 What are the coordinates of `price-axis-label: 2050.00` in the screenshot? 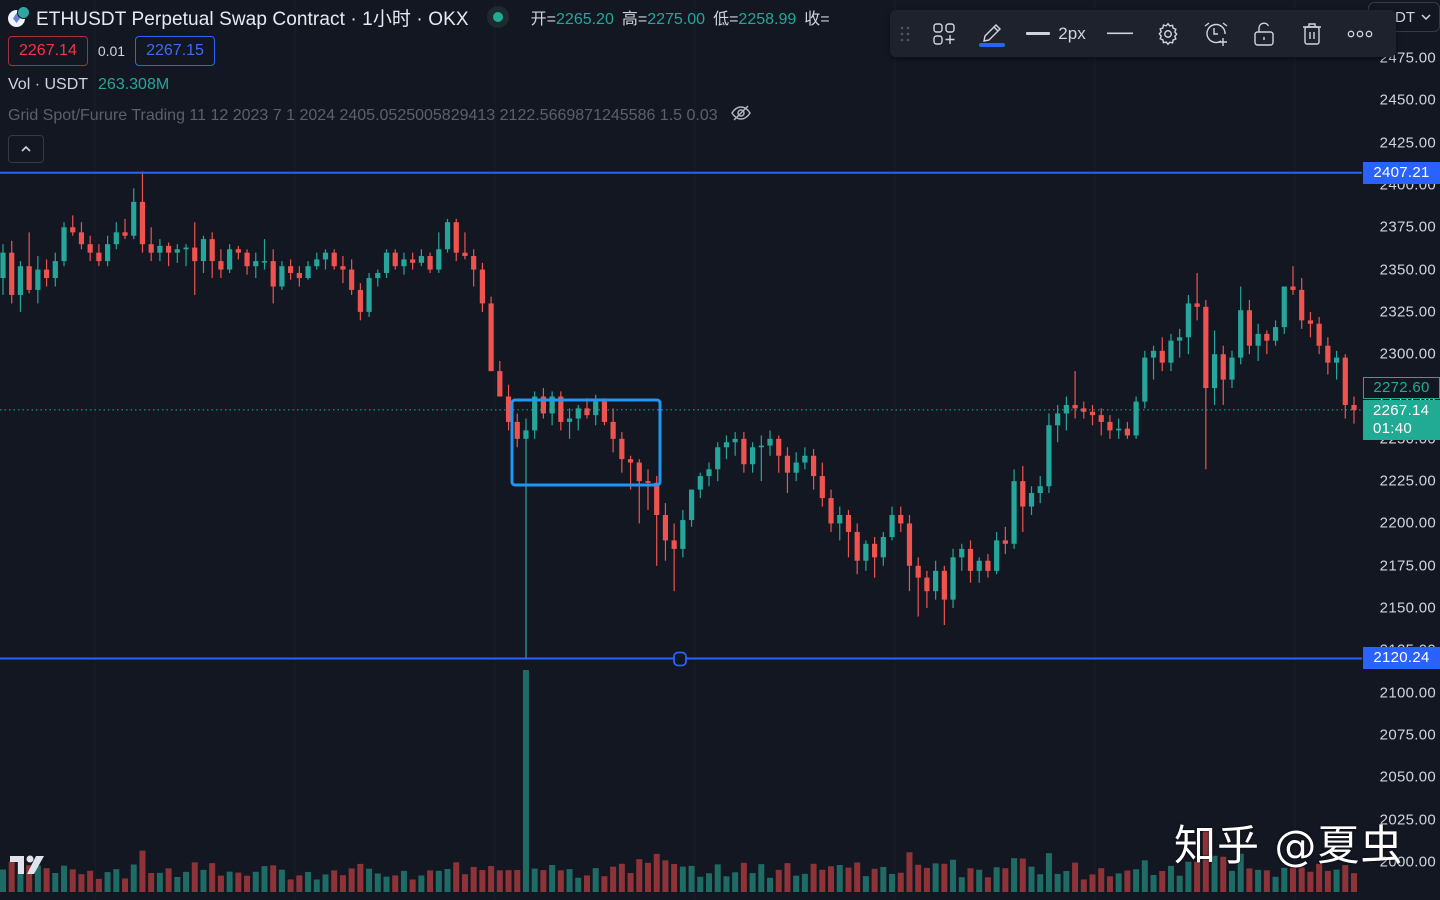 It's located at (1407, 777).